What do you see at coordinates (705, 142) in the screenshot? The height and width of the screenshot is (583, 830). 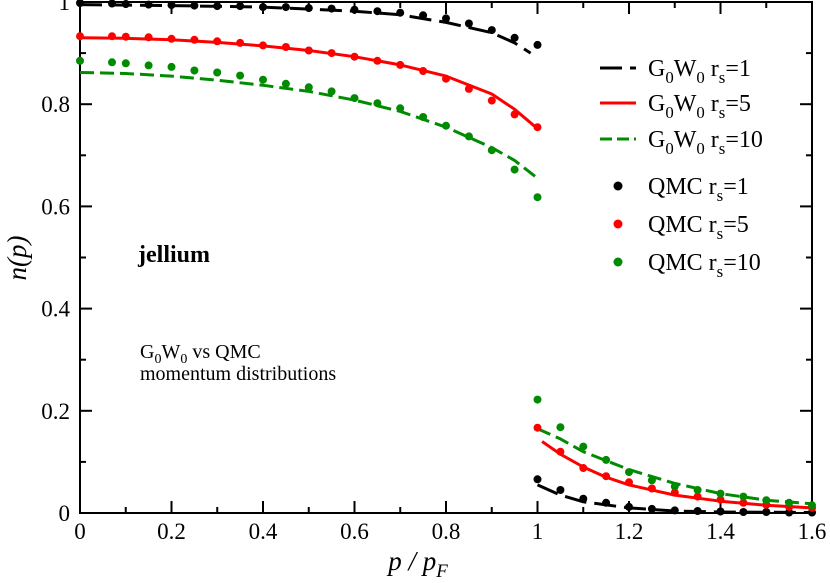 I see `legend-label-g0w0-rs10: G0W0 rs=10` at bounding box center [705, 142].